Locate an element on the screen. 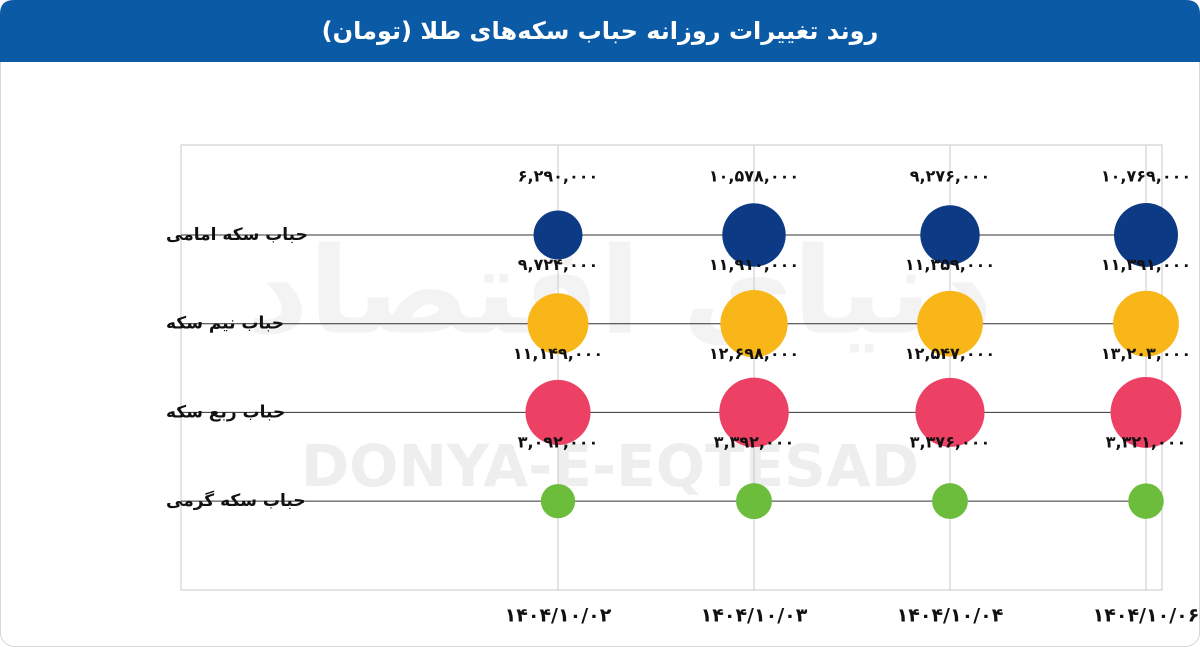 The width and height of the screenshot is (1200, 647). x-tick-label: ۱۴۰۴/۱۰/۰۴ is located at coordinates (950, 616).